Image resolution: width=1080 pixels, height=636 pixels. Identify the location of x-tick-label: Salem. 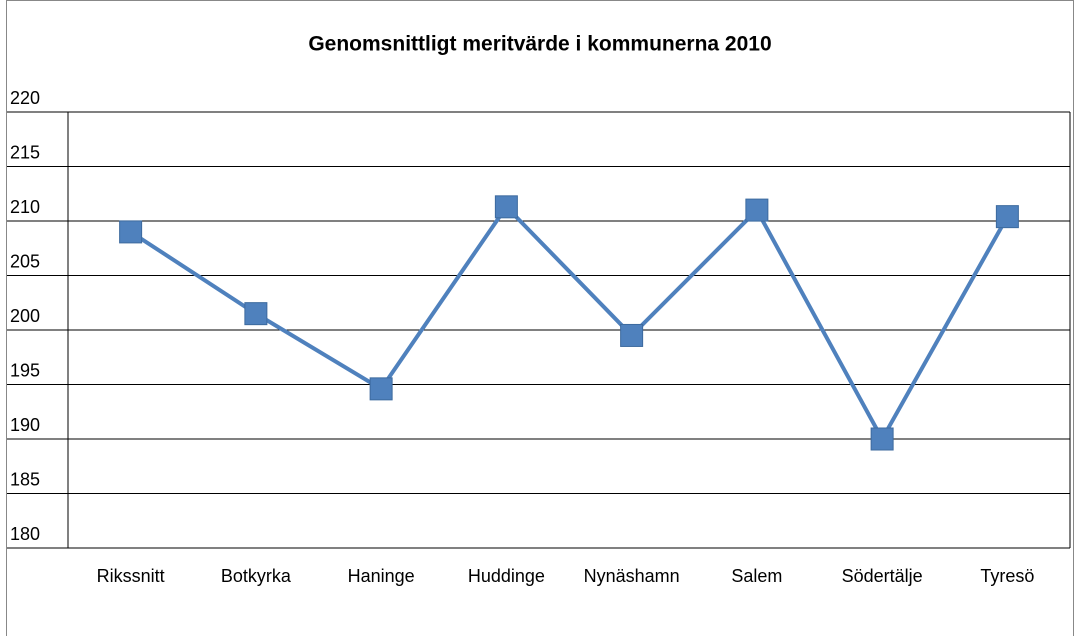
(756, 576).